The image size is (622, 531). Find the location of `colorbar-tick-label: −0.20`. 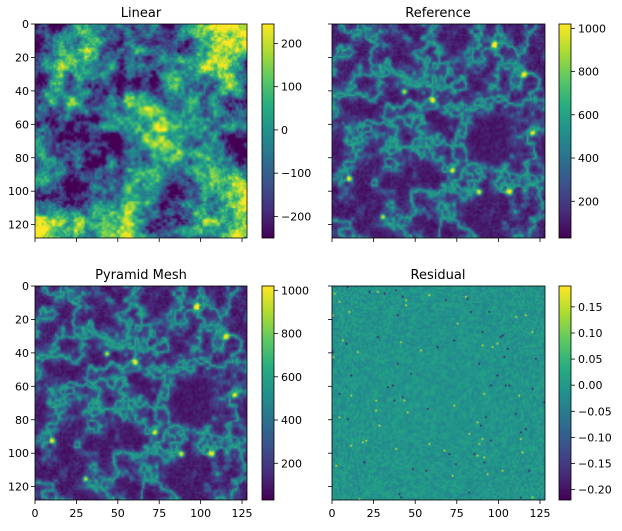

colorbar-tick-label: −0.20 is located at coordinates (595, 490).